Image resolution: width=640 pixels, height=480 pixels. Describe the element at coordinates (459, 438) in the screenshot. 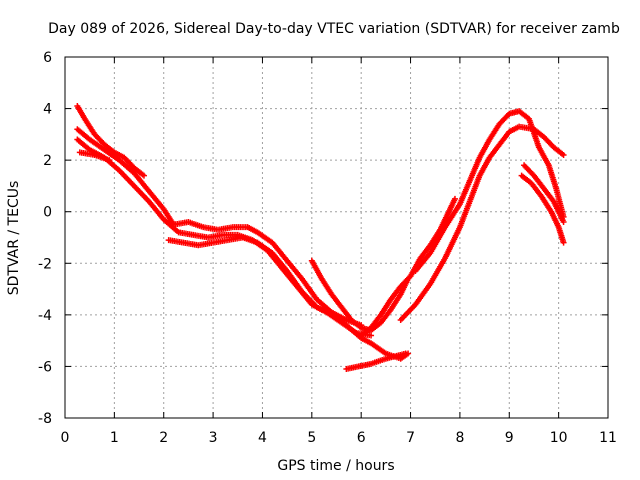

I see `x-tick-label: 8` at that location.